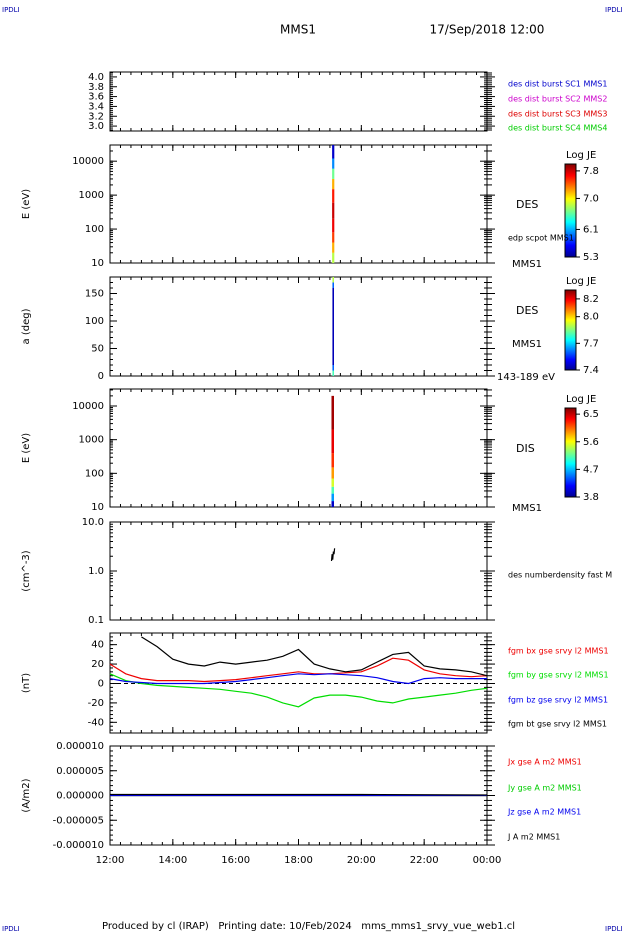 This screenshot has width=630, height=934. What do you see at coordinates (78, 820) in the screenshot?
I see `y-tick-label: -0.000005` at bounding box center [78, 820].